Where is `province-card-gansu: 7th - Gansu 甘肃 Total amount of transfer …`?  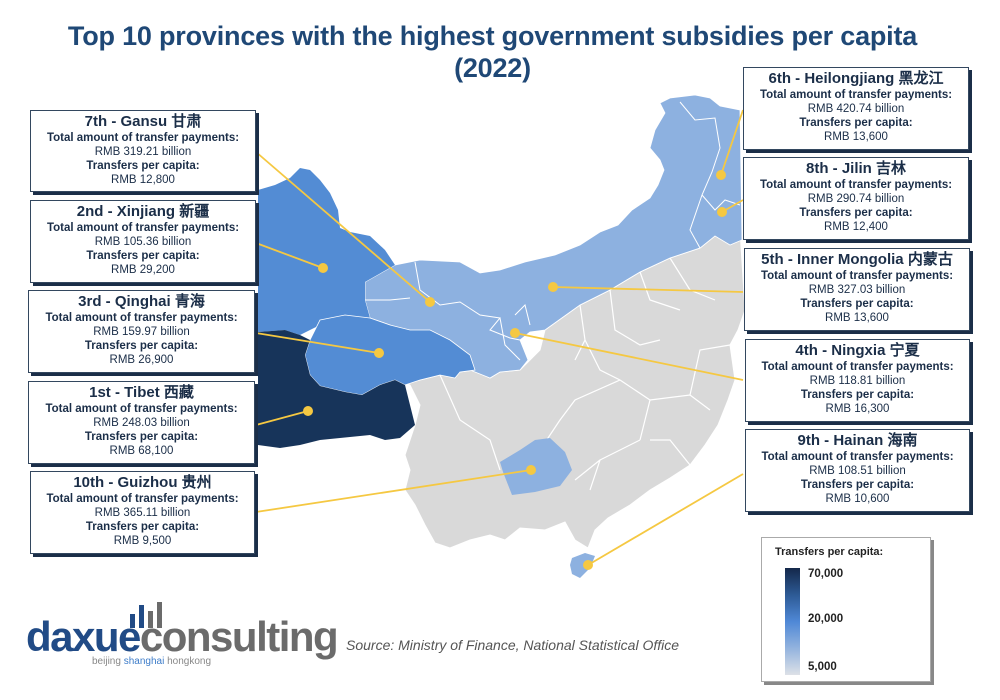 province-card-gansu: 7th - Gansu 甘肃 Total amount of transfer … is located at coordinates (143, 151).